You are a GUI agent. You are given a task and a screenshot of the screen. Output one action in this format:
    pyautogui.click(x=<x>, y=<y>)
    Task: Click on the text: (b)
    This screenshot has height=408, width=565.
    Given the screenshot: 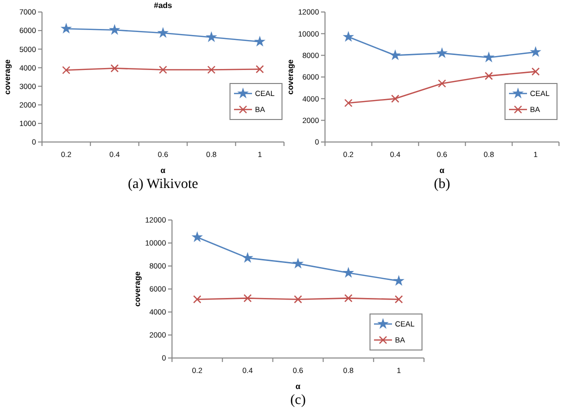 What is the action you would take?
    pyautogui.click(x=442, y=184)
    